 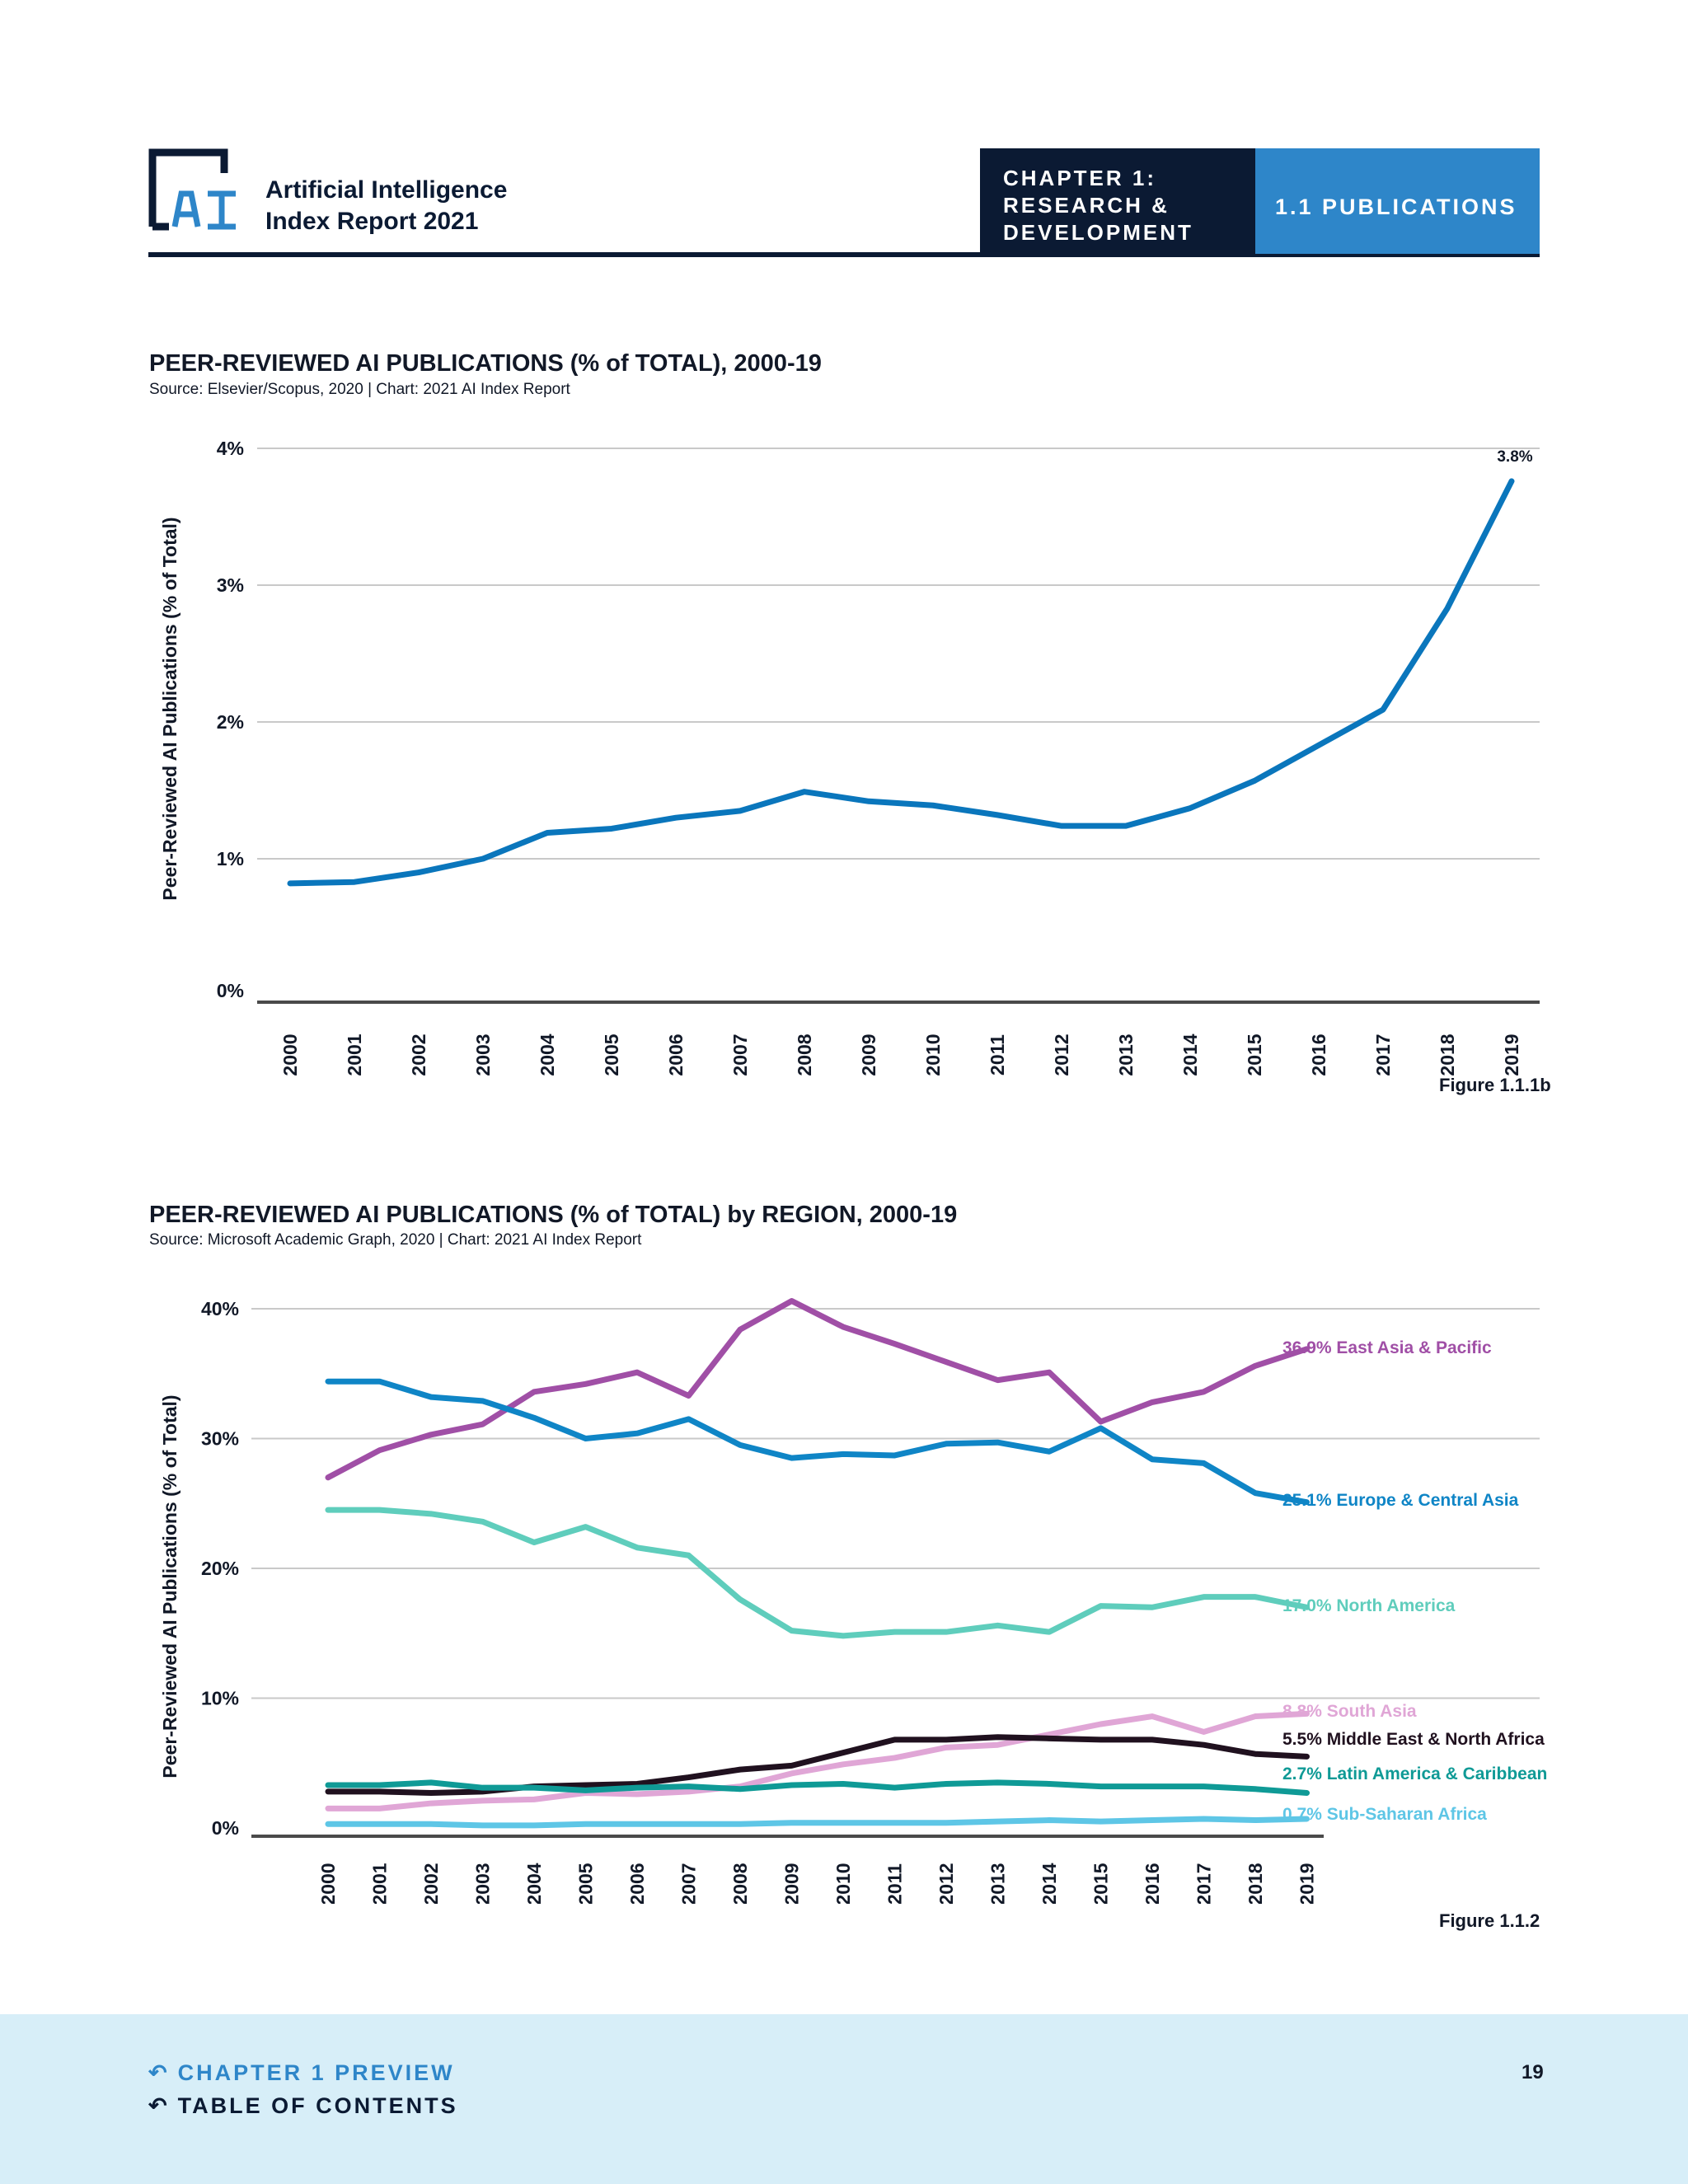 I want to click on section-label-text: 1.1 PUBLICATIONS, so click(x=1396, y=206).